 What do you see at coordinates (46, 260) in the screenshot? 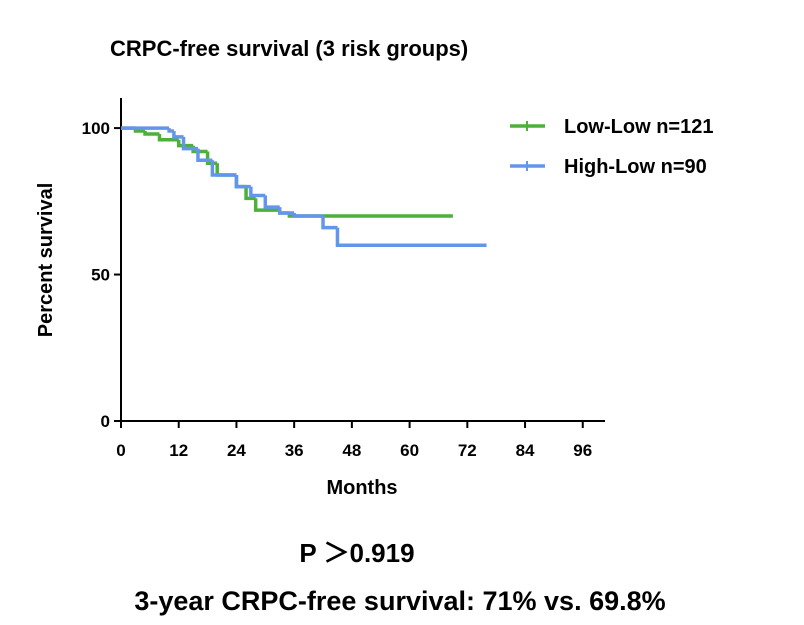
I see `y-axis-label: Percent survival` at bounding box center [46, 260].